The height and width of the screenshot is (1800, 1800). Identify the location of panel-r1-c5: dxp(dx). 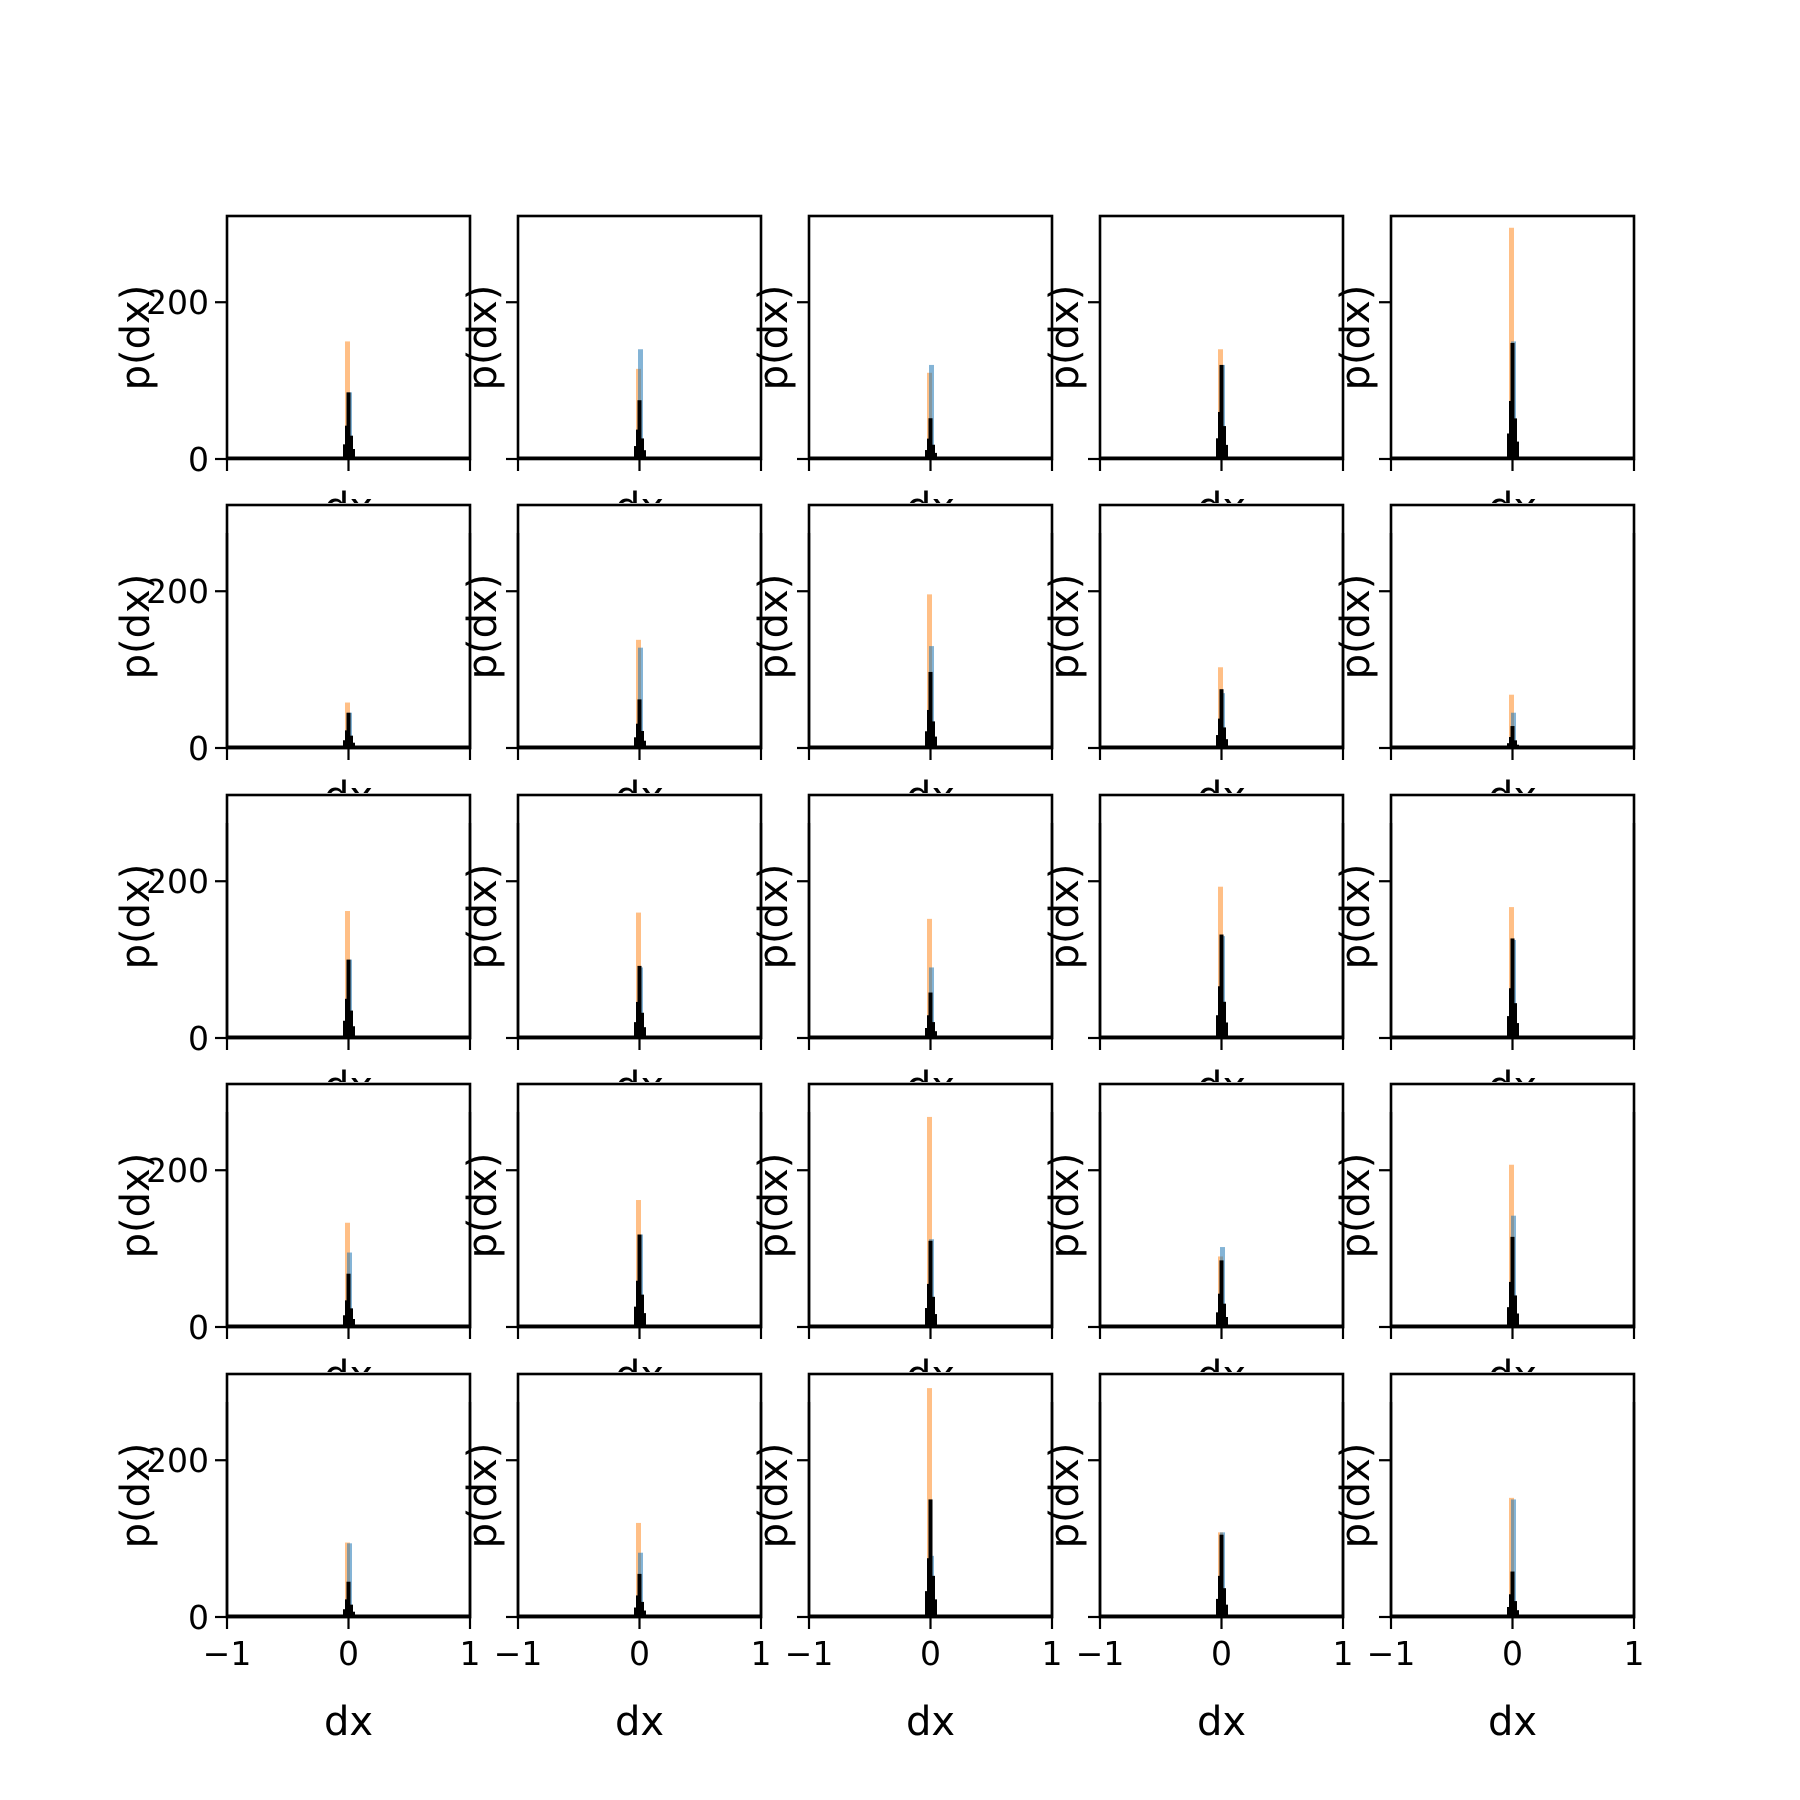
(1484, 372).